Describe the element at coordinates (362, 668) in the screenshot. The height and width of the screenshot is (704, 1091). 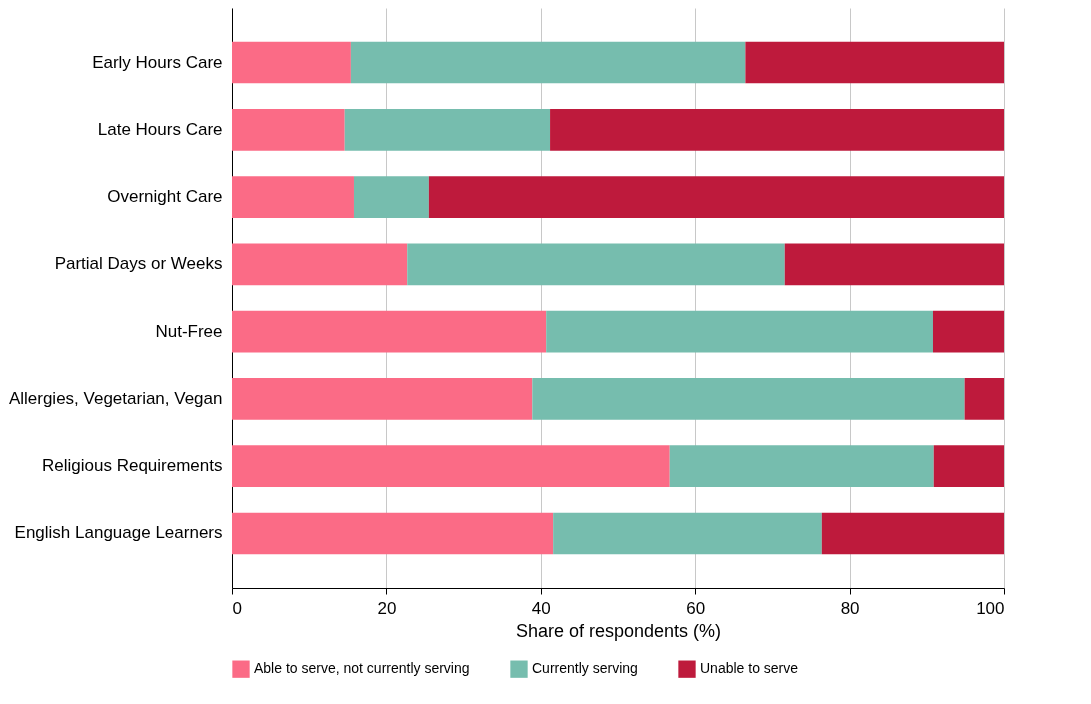
I see `legend-label: Able to serve, not currently serving` at that location.